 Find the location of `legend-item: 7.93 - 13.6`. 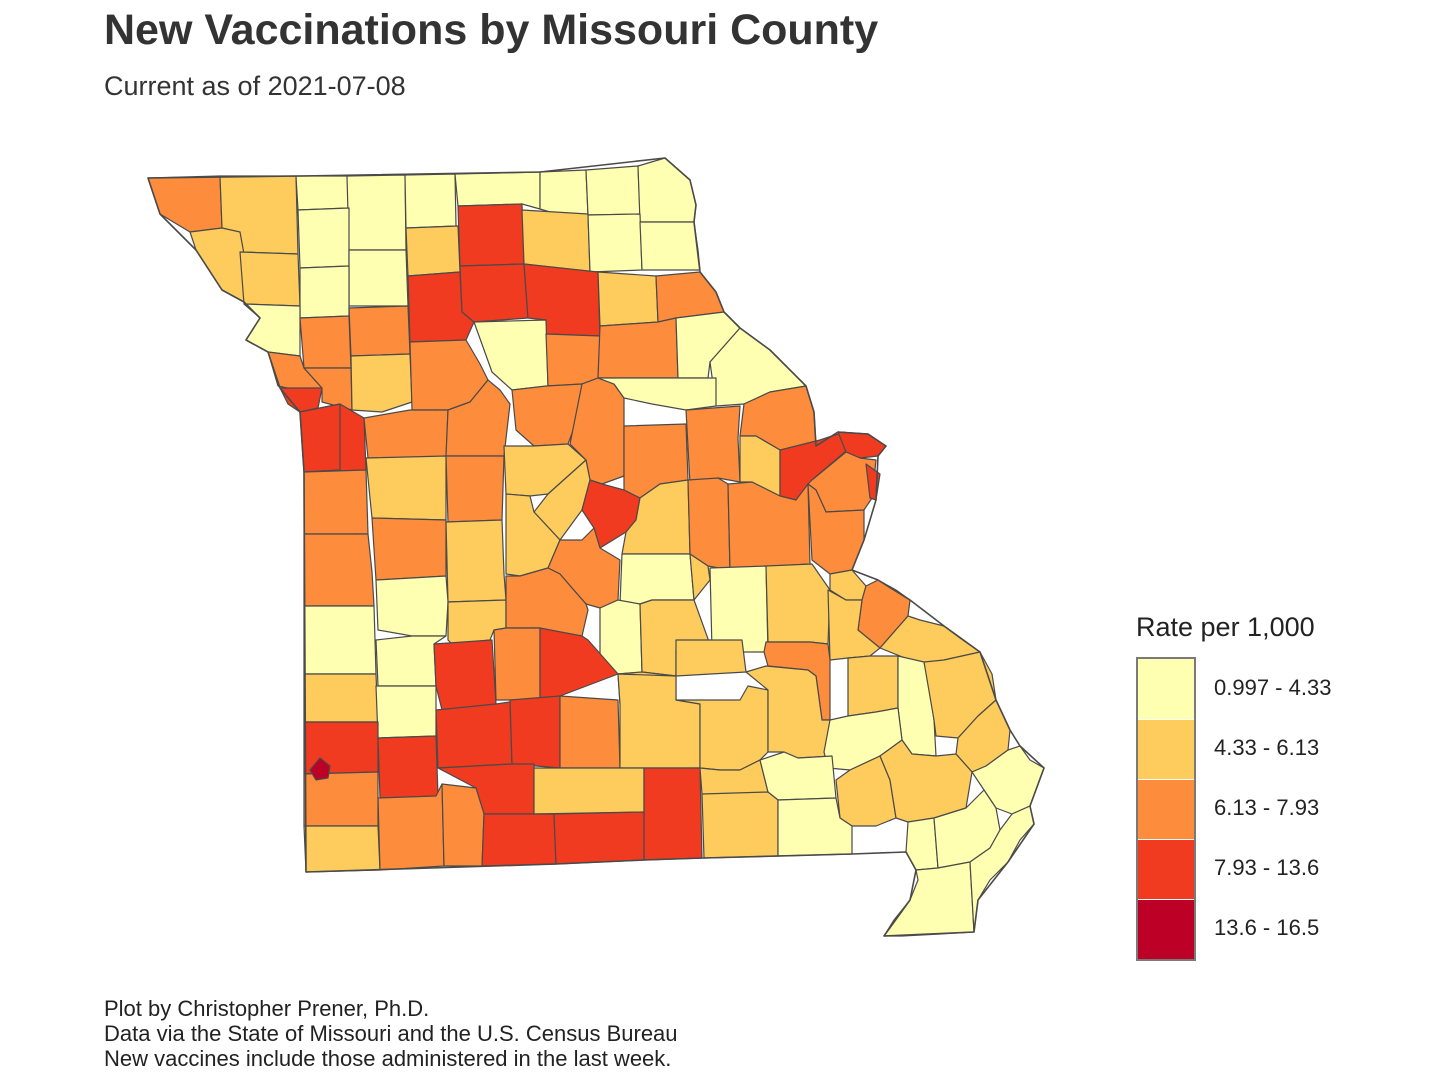

legend-item: 7.93 - 13.6 is located at coordinates (1228, 869).